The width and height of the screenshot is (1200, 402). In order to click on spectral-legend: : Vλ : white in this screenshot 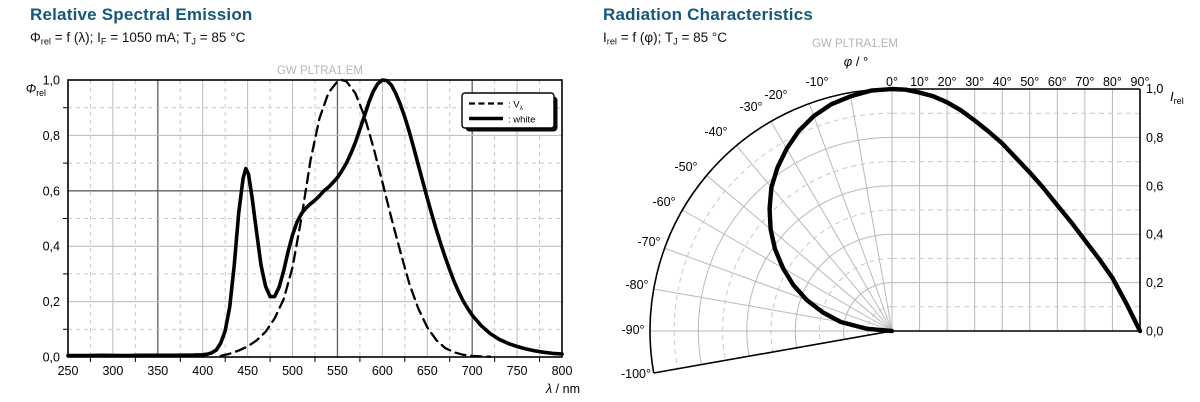, I will do `click(509, 112)`.